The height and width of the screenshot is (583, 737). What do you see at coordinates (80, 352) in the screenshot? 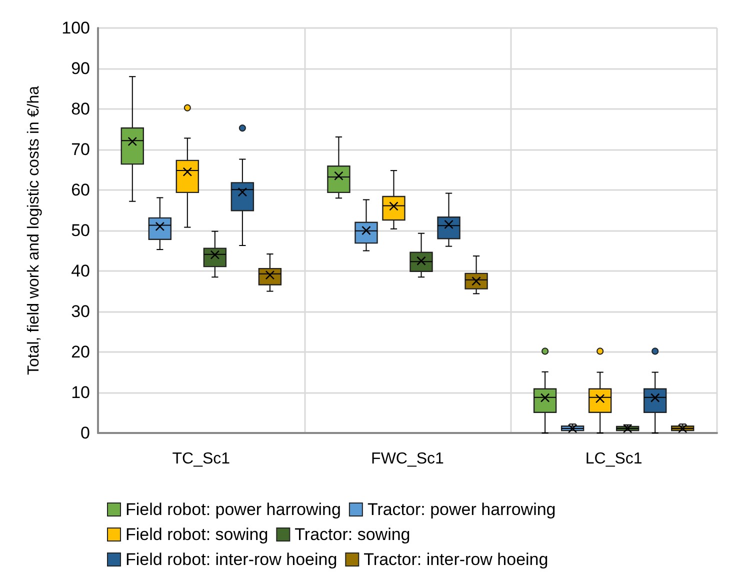
I see `y-tick-label: 20` at bounding box center [80, 352].